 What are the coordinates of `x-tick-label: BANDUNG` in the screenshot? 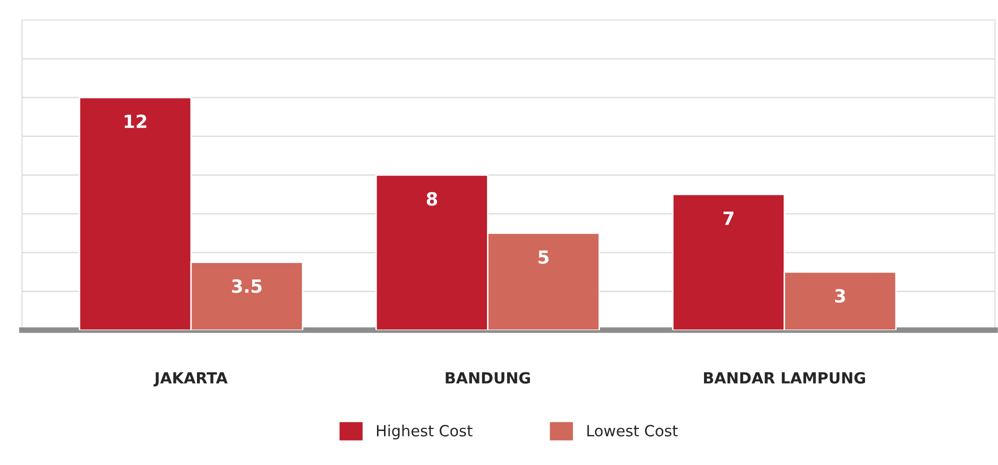 It's located at (488, 378).